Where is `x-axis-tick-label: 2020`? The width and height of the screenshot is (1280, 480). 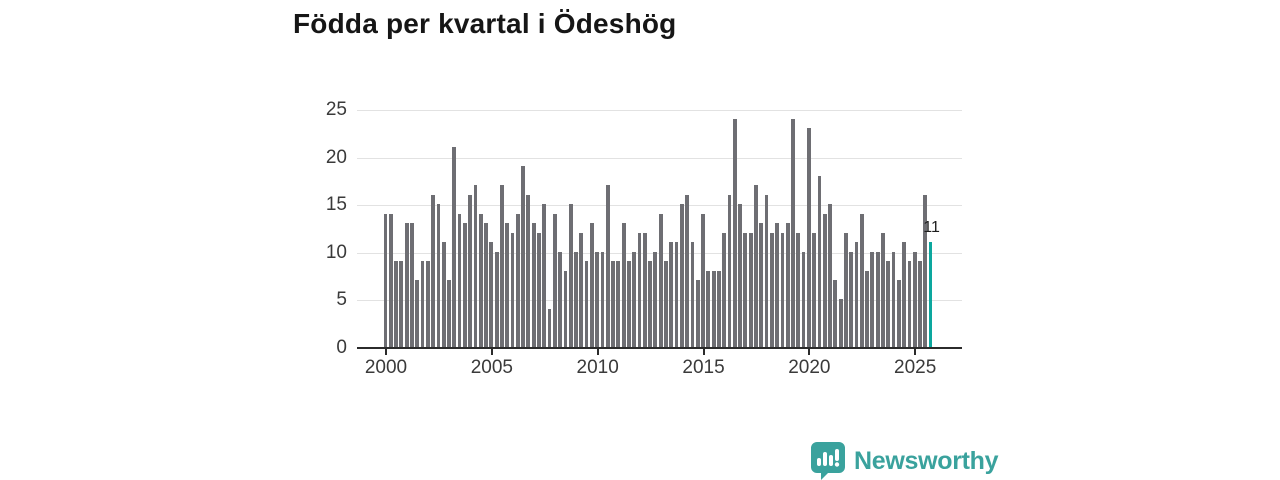 x-axis-tick-label: 2020 is located at coordinates (809, 367).